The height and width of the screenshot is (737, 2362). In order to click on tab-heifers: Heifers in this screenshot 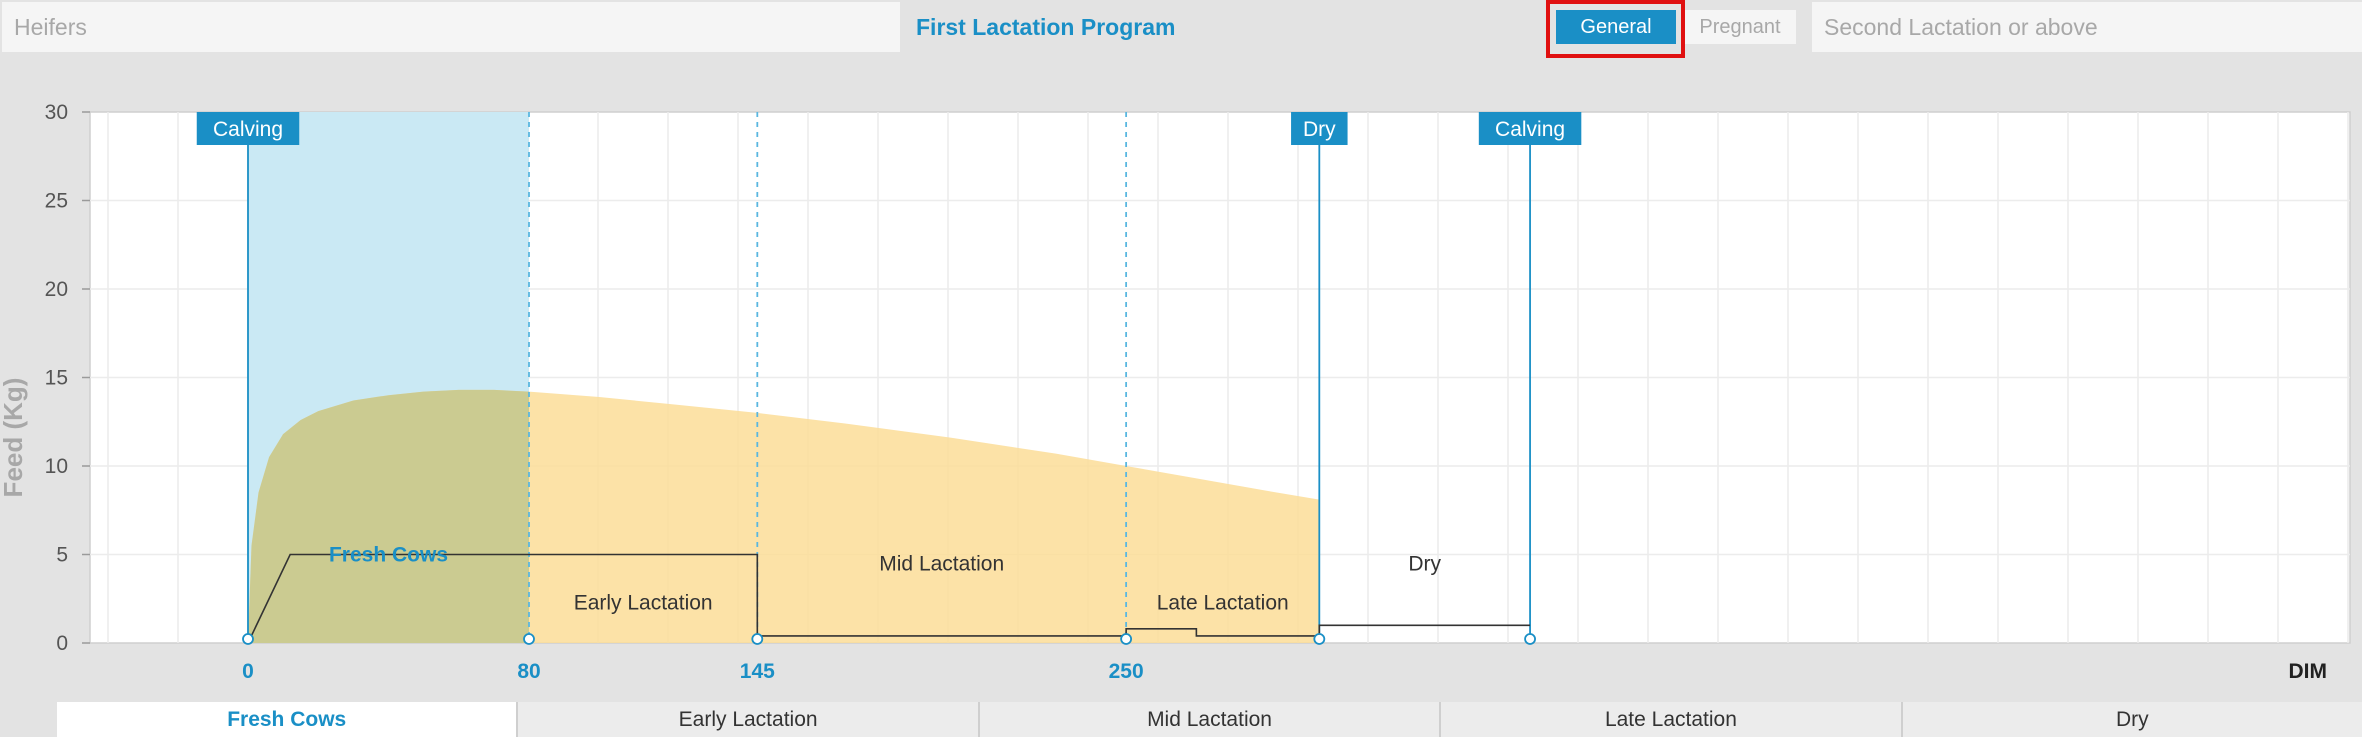, I will do `click(451, 27)`.